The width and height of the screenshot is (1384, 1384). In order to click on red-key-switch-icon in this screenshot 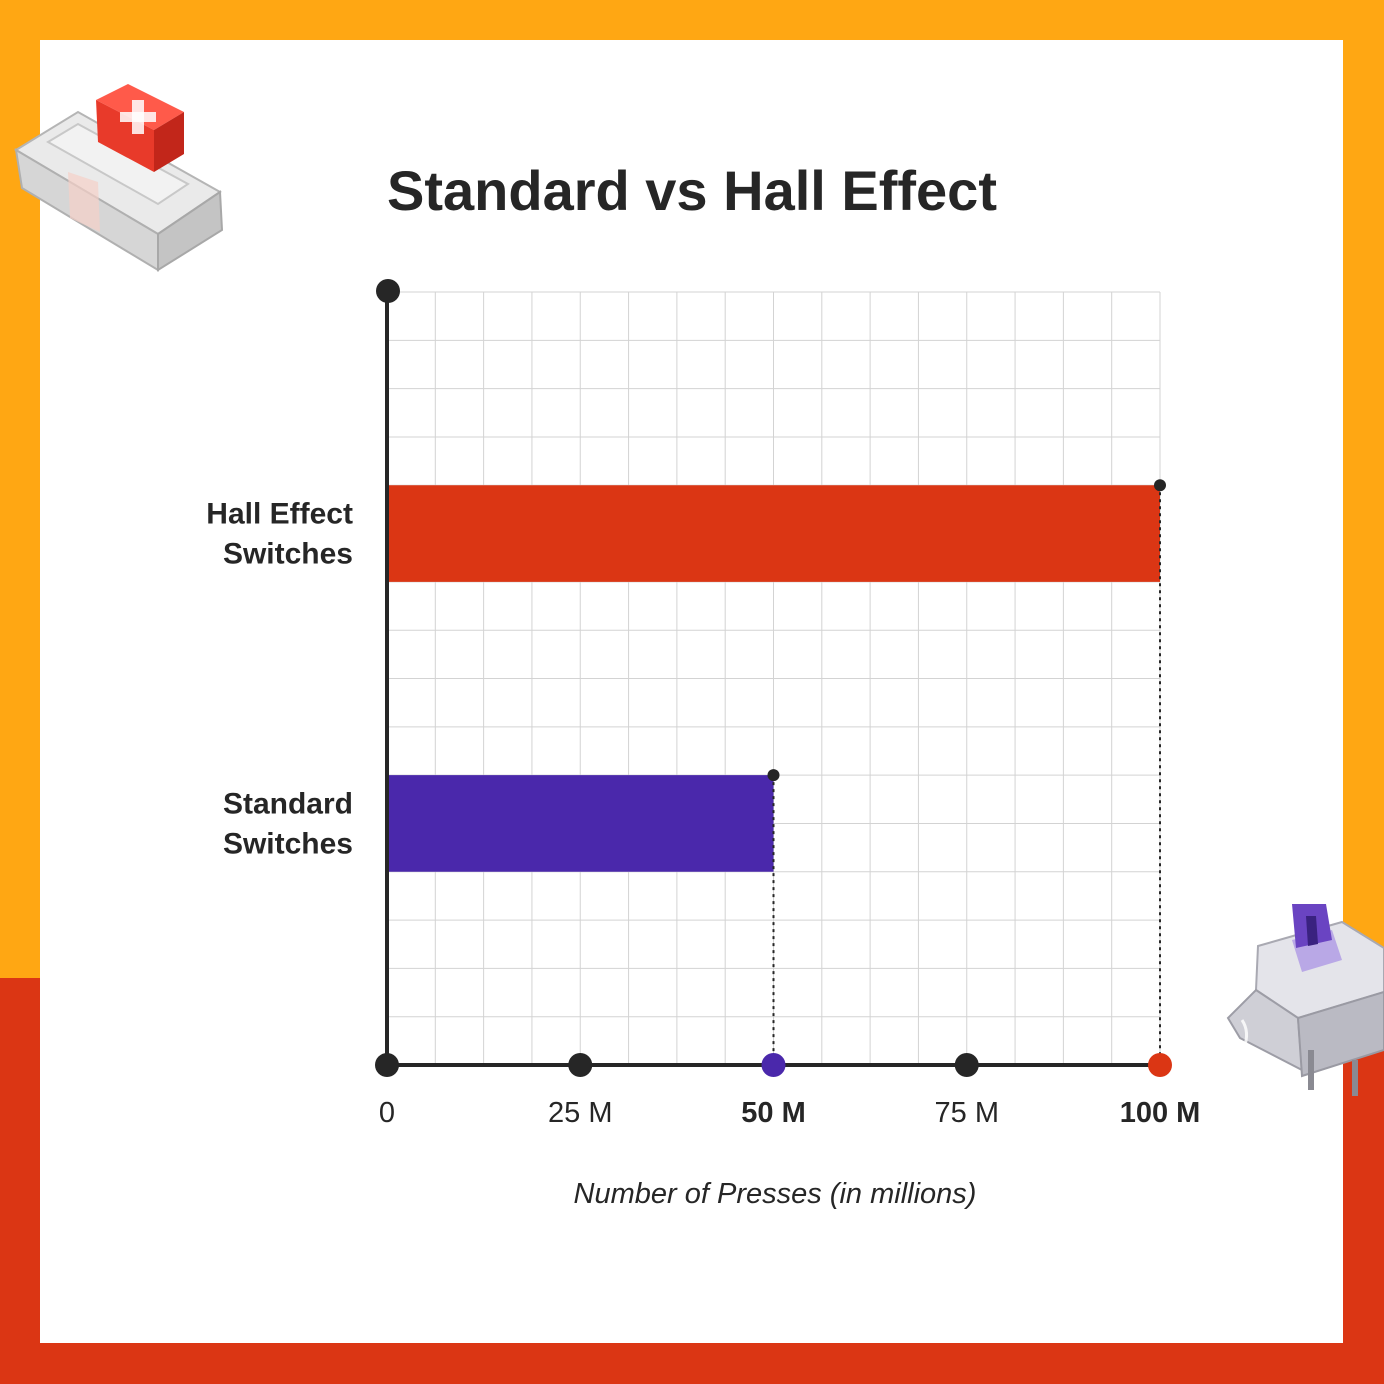, I will do `click(119, 178)`.